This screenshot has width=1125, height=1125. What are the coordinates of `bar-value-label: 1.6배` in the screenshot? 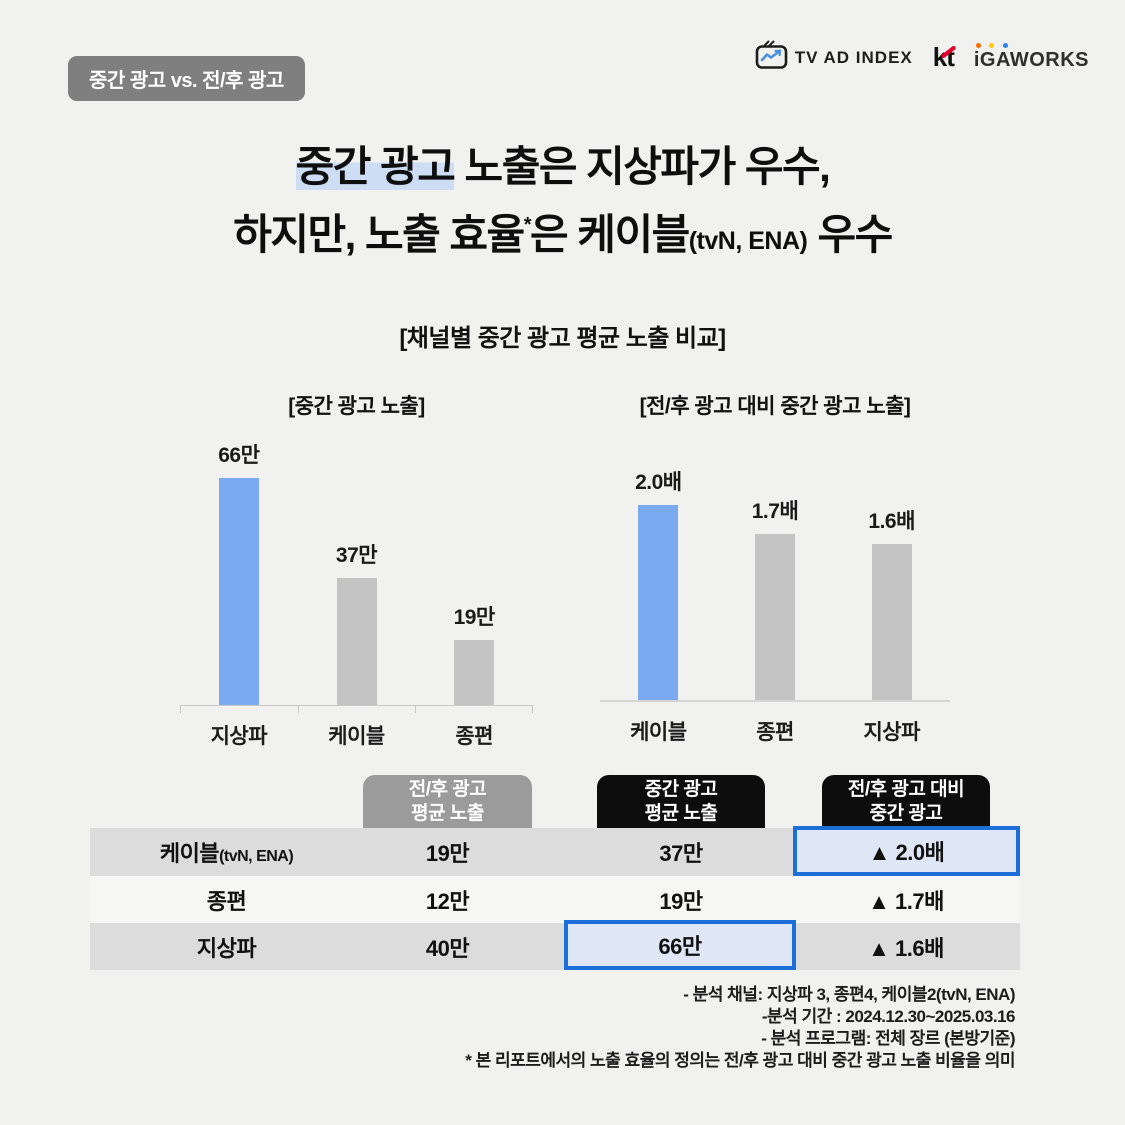 It's located at (891, 521).